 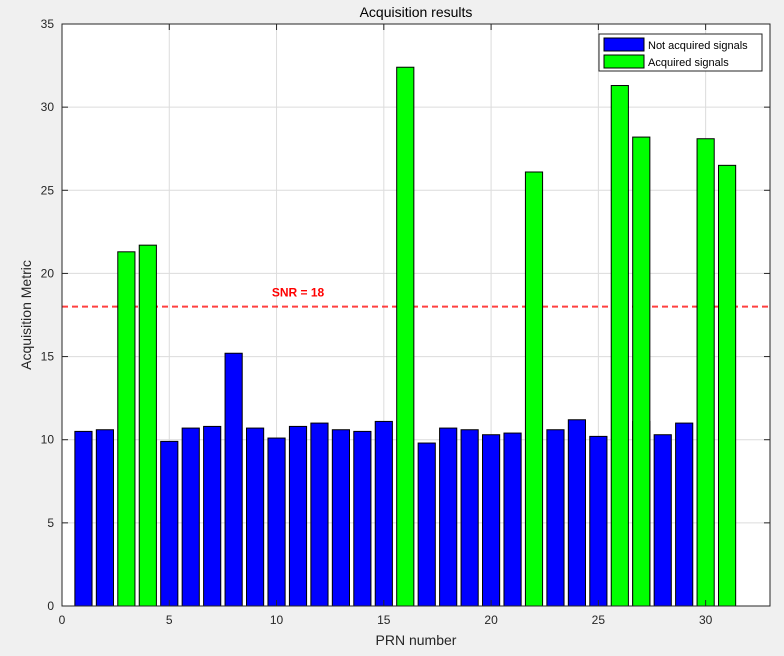 What do you see at coordinates (416, 12) in the screenshot?
I see `chart-title: Acquisition results` at bounding box center [416, 12].